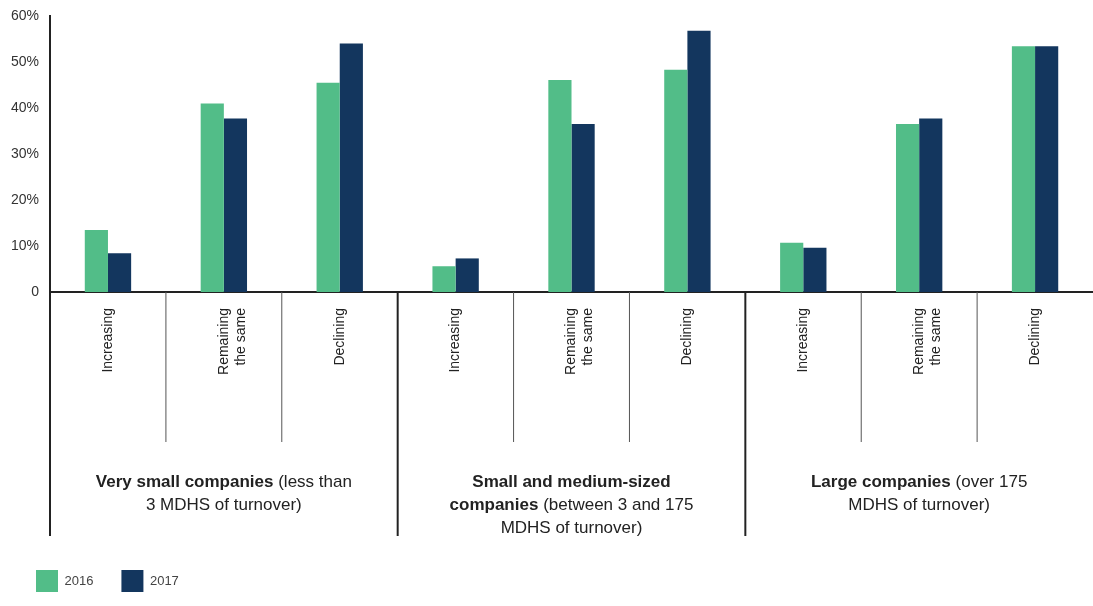 Image resolution: width=1093 pixels, height=606 pixels. Describe the element at coordinates (35, 290) in the screenshot. I see `y-tick-label: 0` at that location.